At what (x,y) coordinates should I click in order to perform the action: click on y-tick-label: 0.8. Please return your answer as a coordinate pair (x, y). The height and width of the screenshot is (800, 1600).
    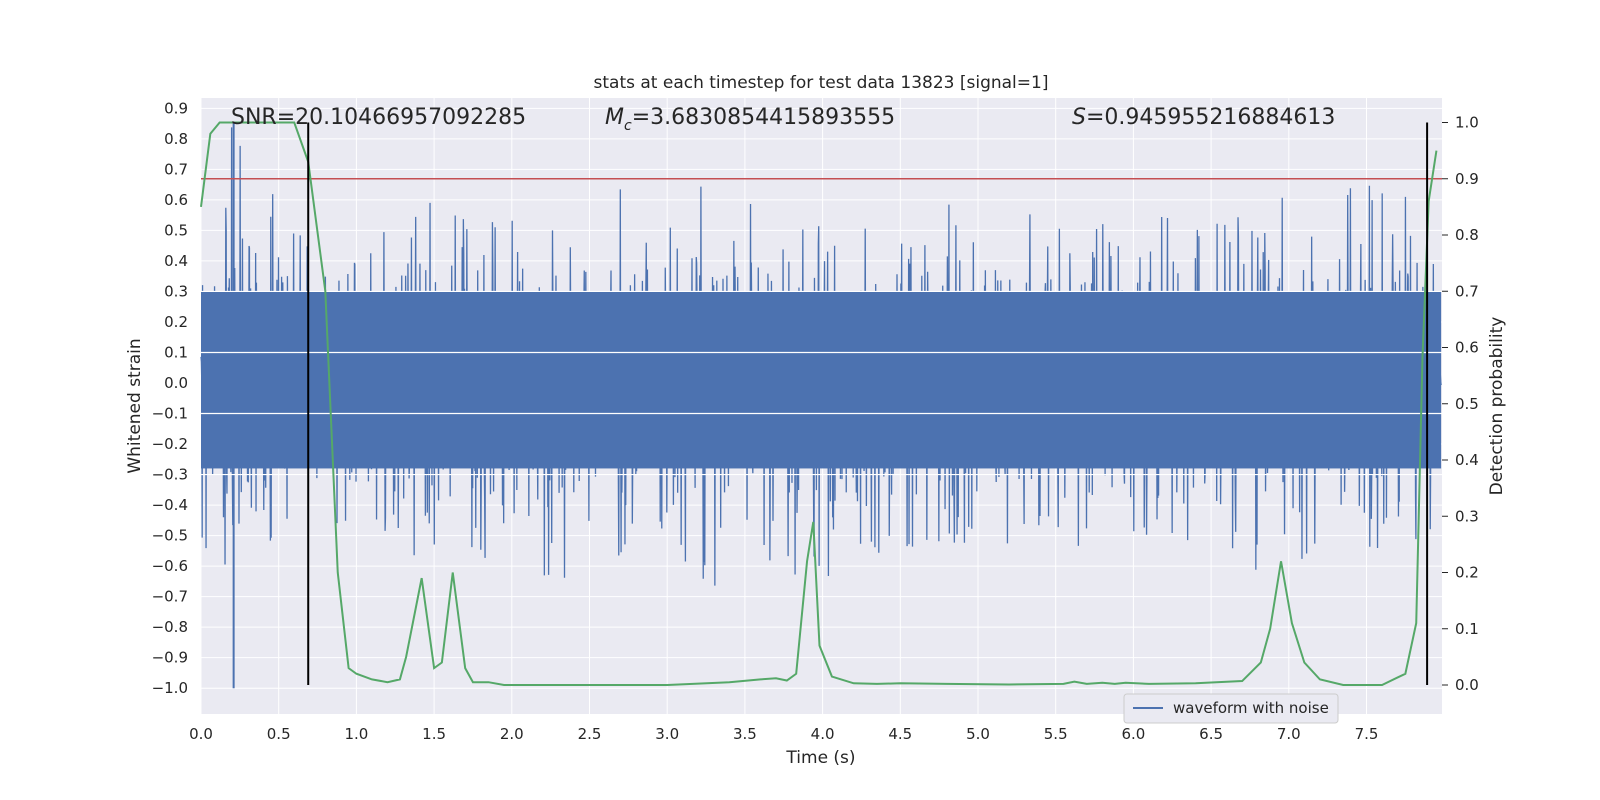
    Looking at the image, I should click on (176, 139).